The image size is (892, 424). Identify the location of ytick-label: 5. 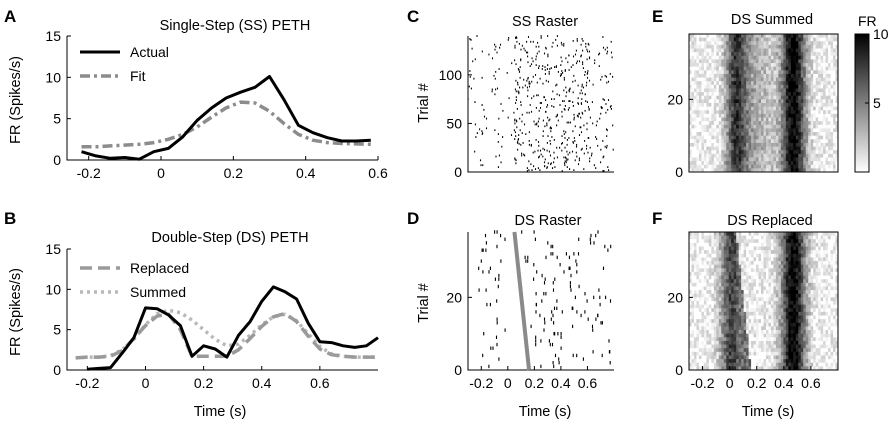
(57, 330).